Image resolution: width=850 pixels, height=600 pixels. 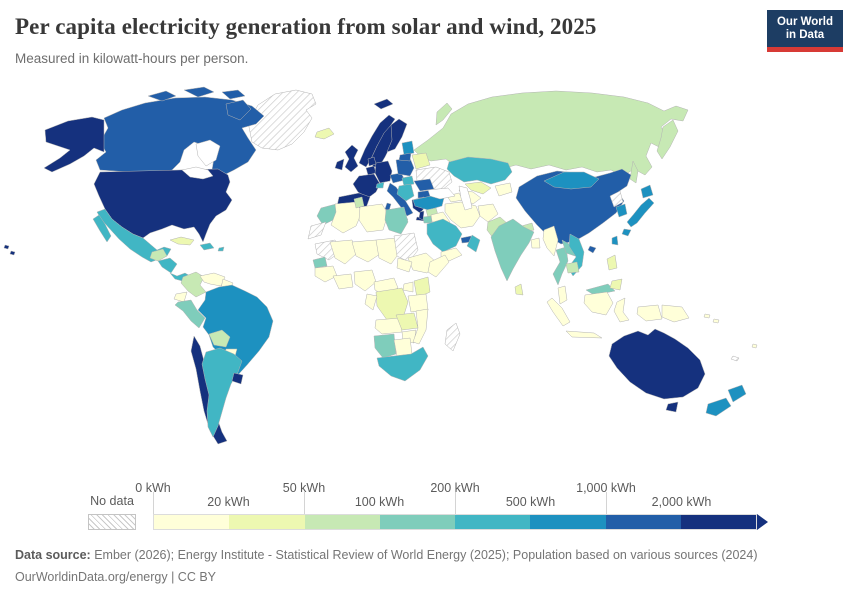 I want to click on country-fiji, so click(x=754, y=346).